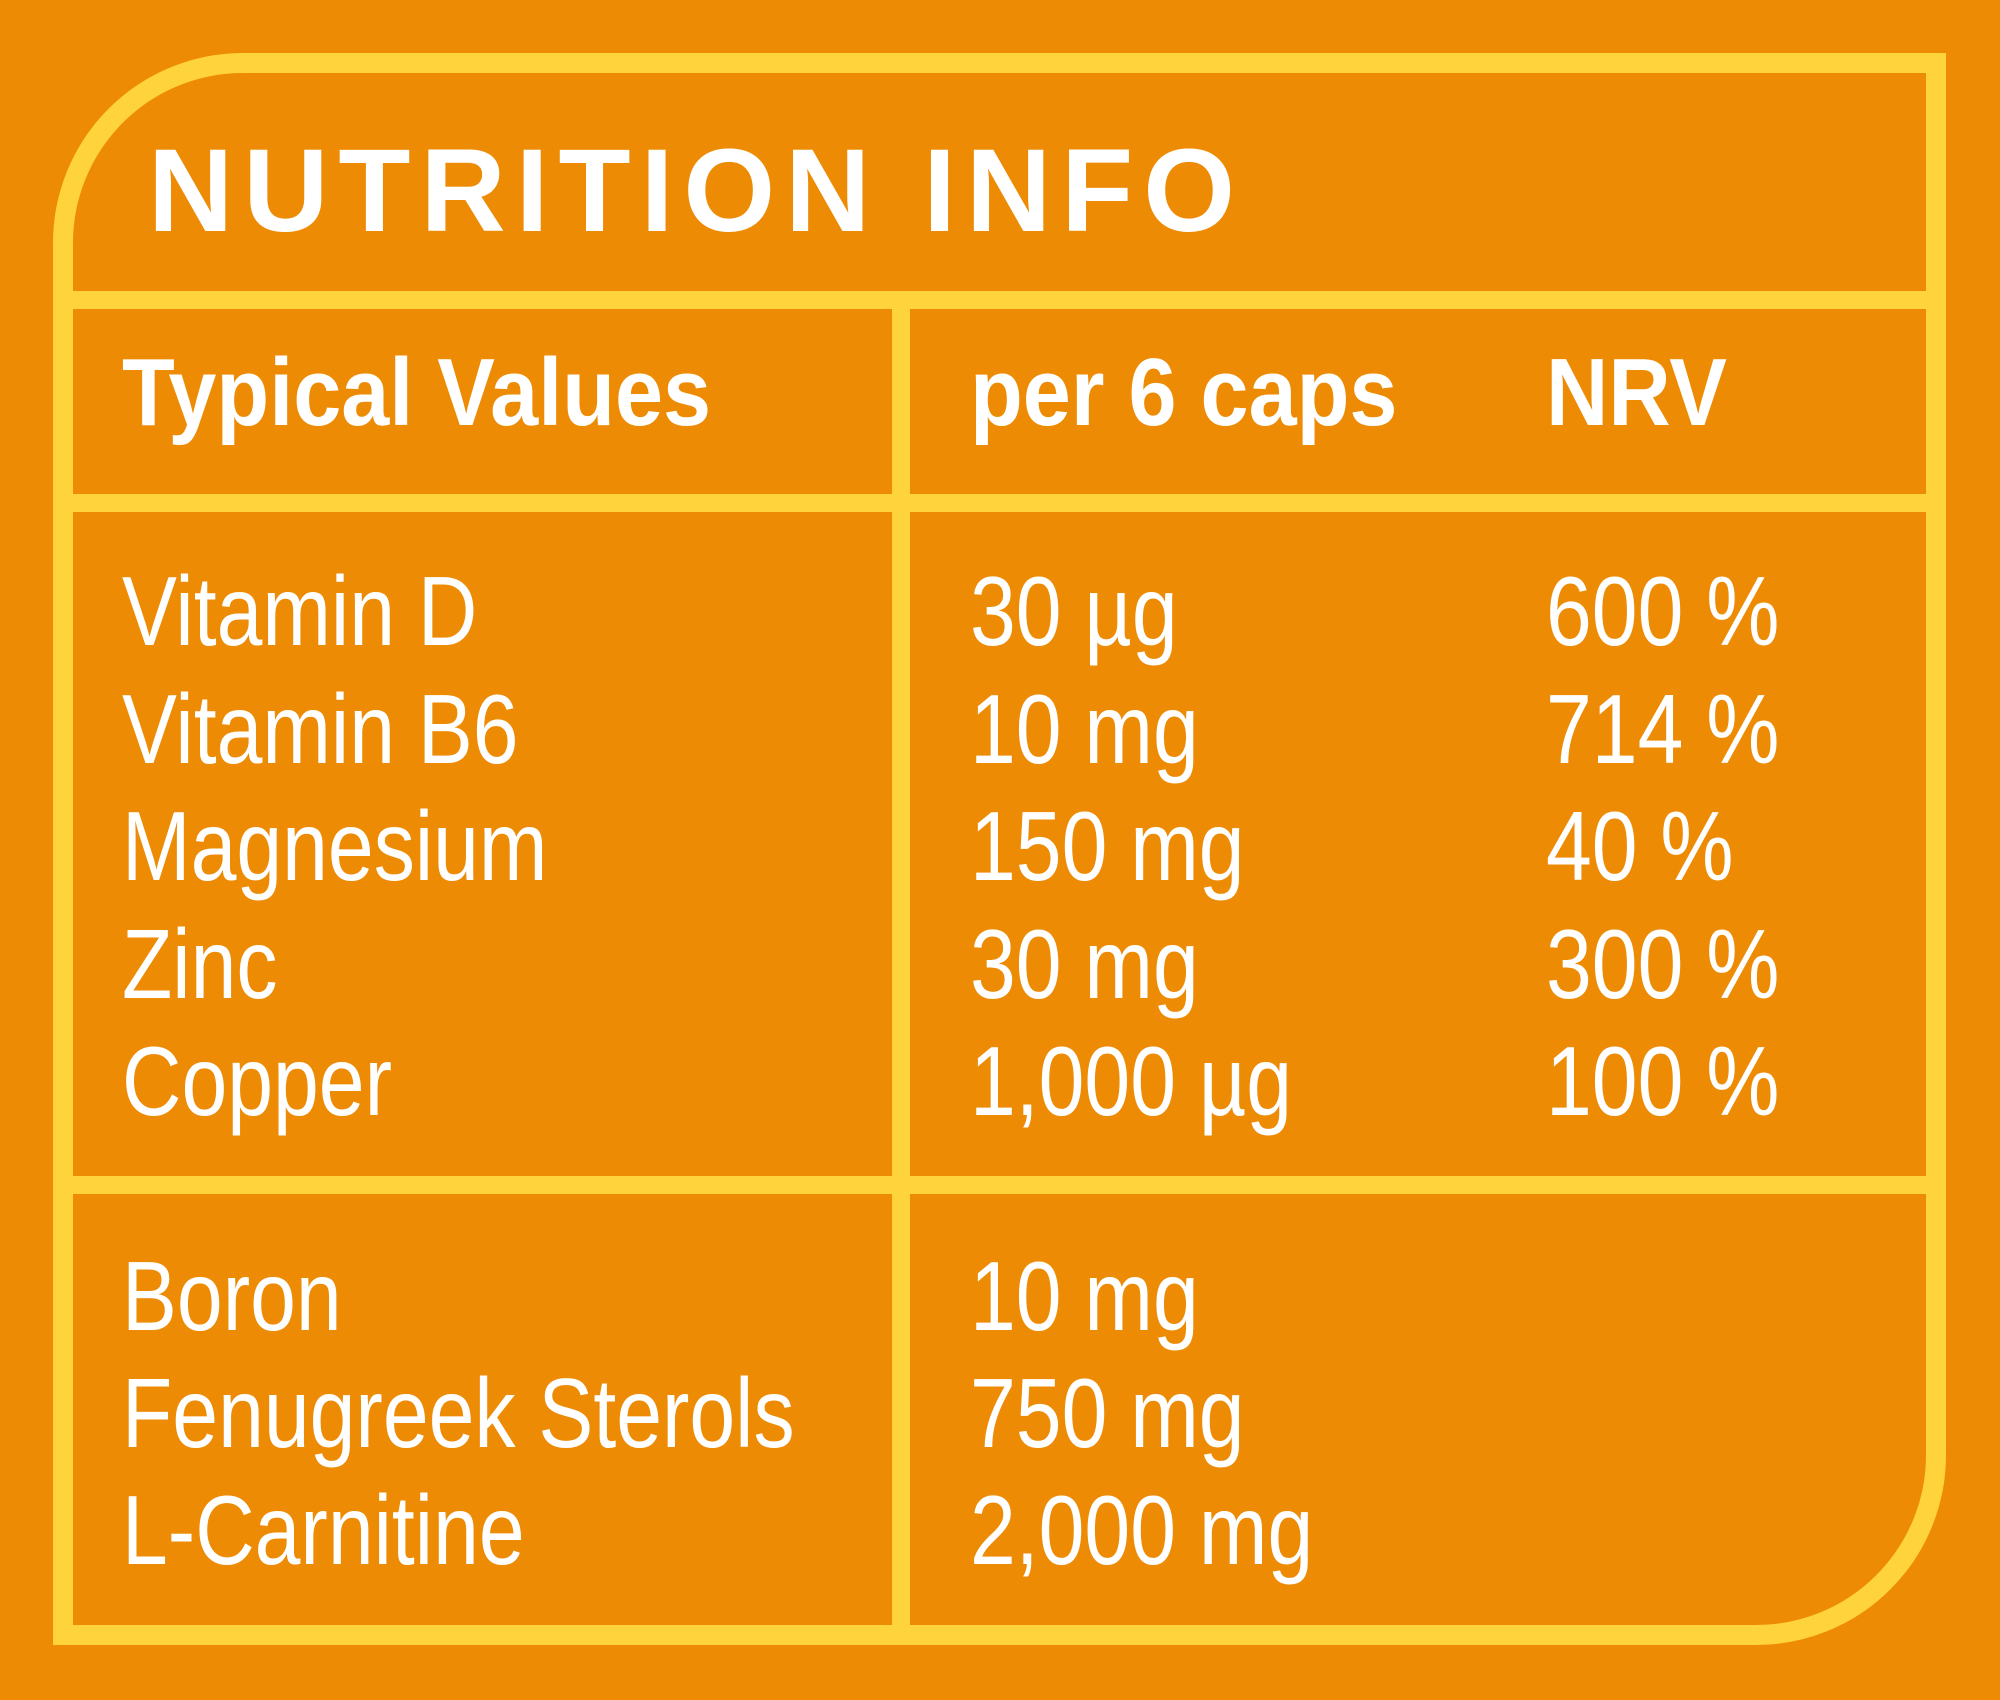 Image resolution: width=2000 pixels, height=1700 pixels. I want to click on nutrient-name: Vitamin B6, so click(320, 729).